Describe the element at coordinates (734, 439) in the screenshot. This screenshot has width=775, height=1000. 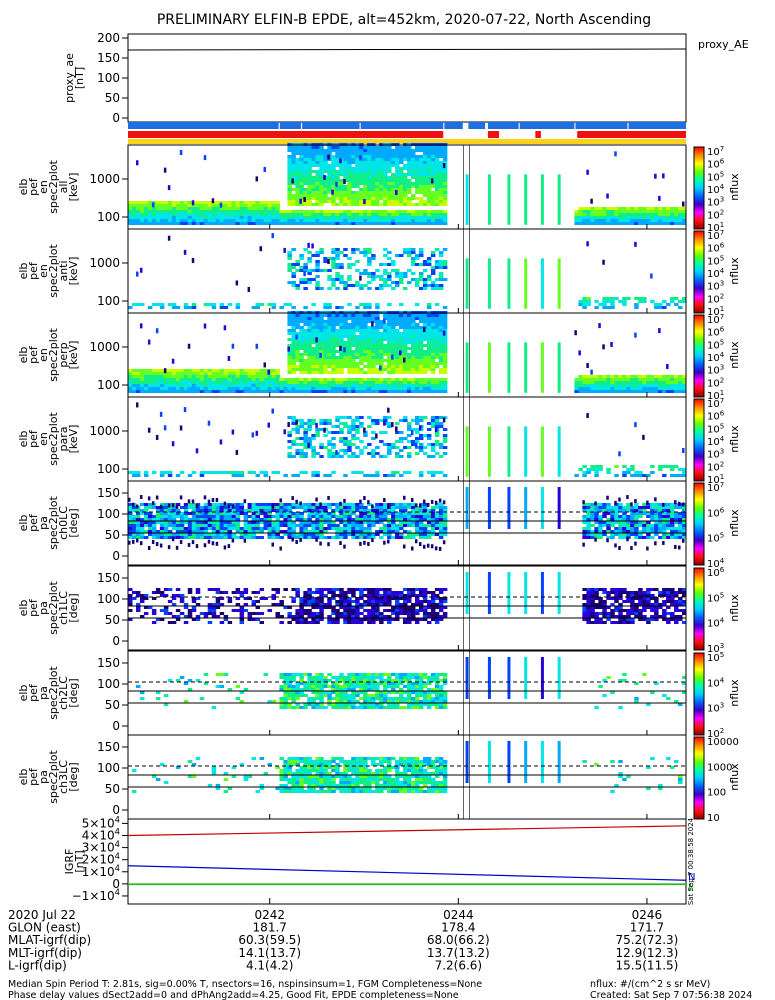
I see `colorbar-label: nflux` at that location.